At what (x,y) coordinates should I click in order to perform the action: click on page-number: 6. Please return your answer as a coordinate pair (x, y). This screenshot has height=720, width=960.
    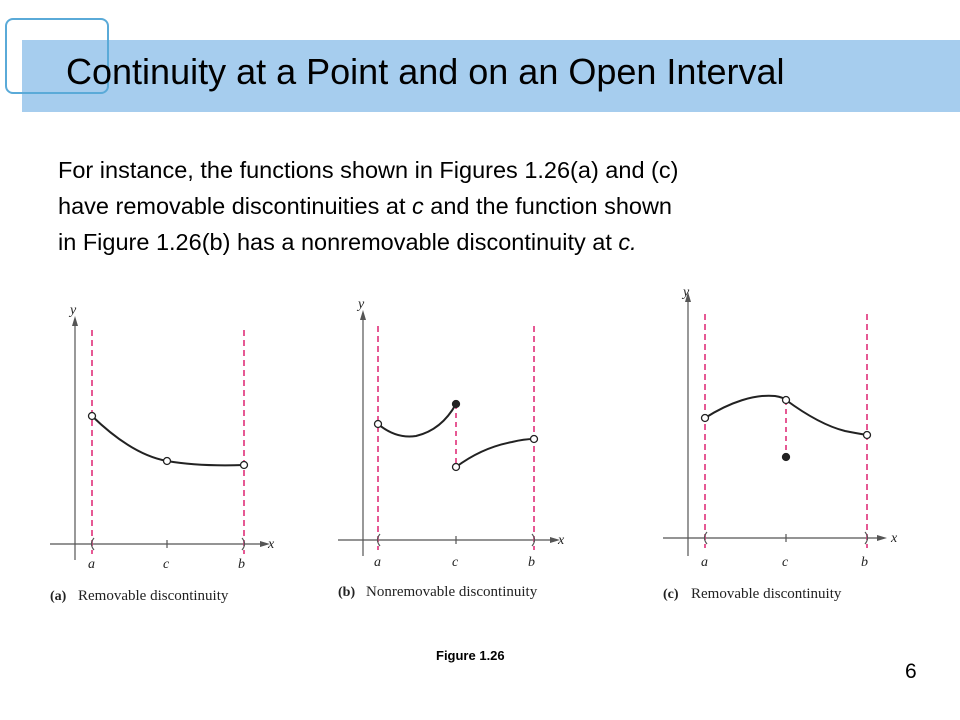
    Looking at the image, I should click on (911, 671).